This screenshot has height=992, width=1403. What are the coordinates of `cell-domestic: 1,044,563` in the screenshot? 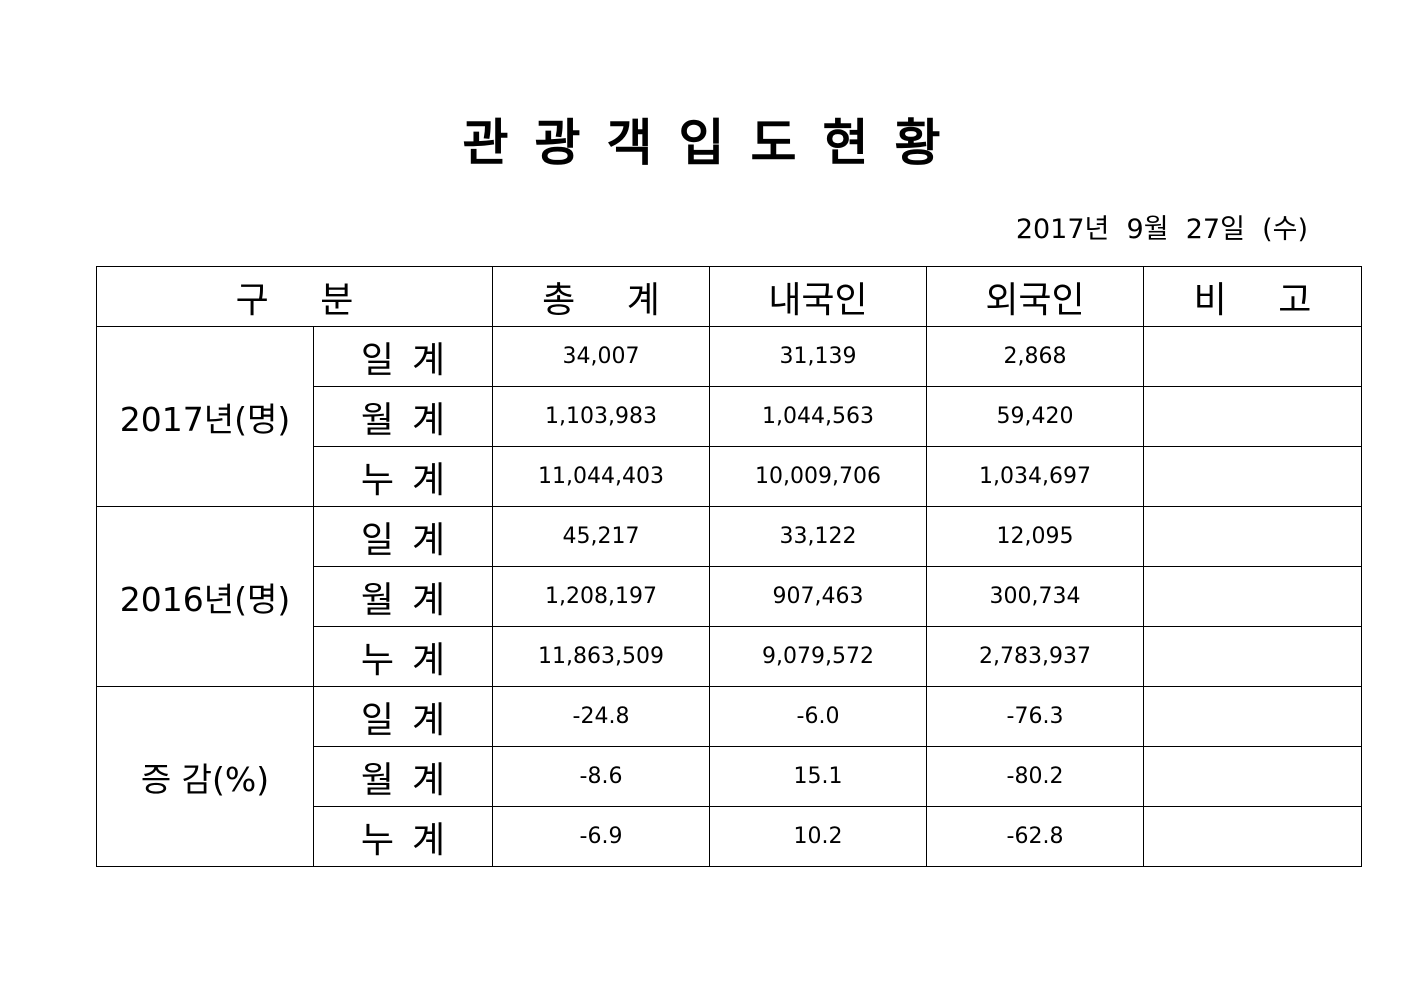 It's located at (818, 416).